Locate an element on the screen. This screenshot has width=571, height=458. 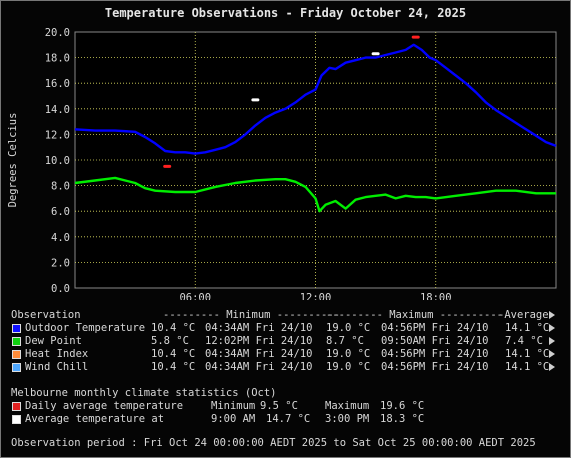
legend-header-observation: Observation is located at coordinates (46, 315).